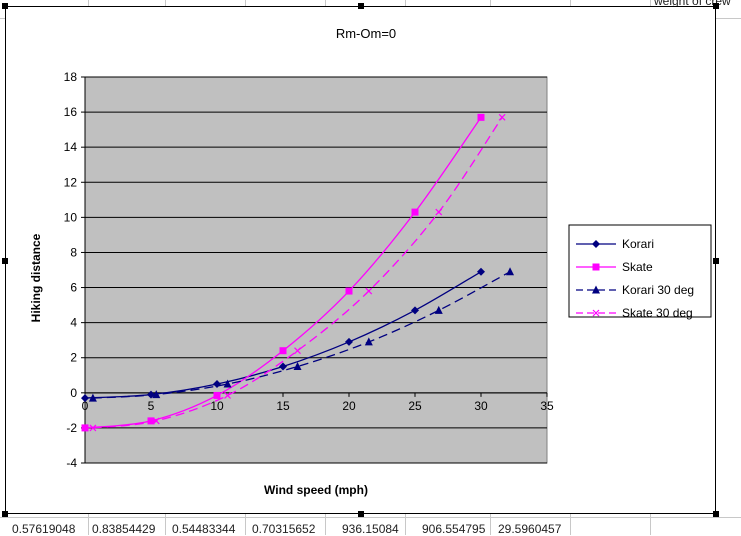 This screenshot has height=536, width=741. Describe the element at coordinates (73, 252) in the screenshot. I see `y-tick-label: 8` at that location.